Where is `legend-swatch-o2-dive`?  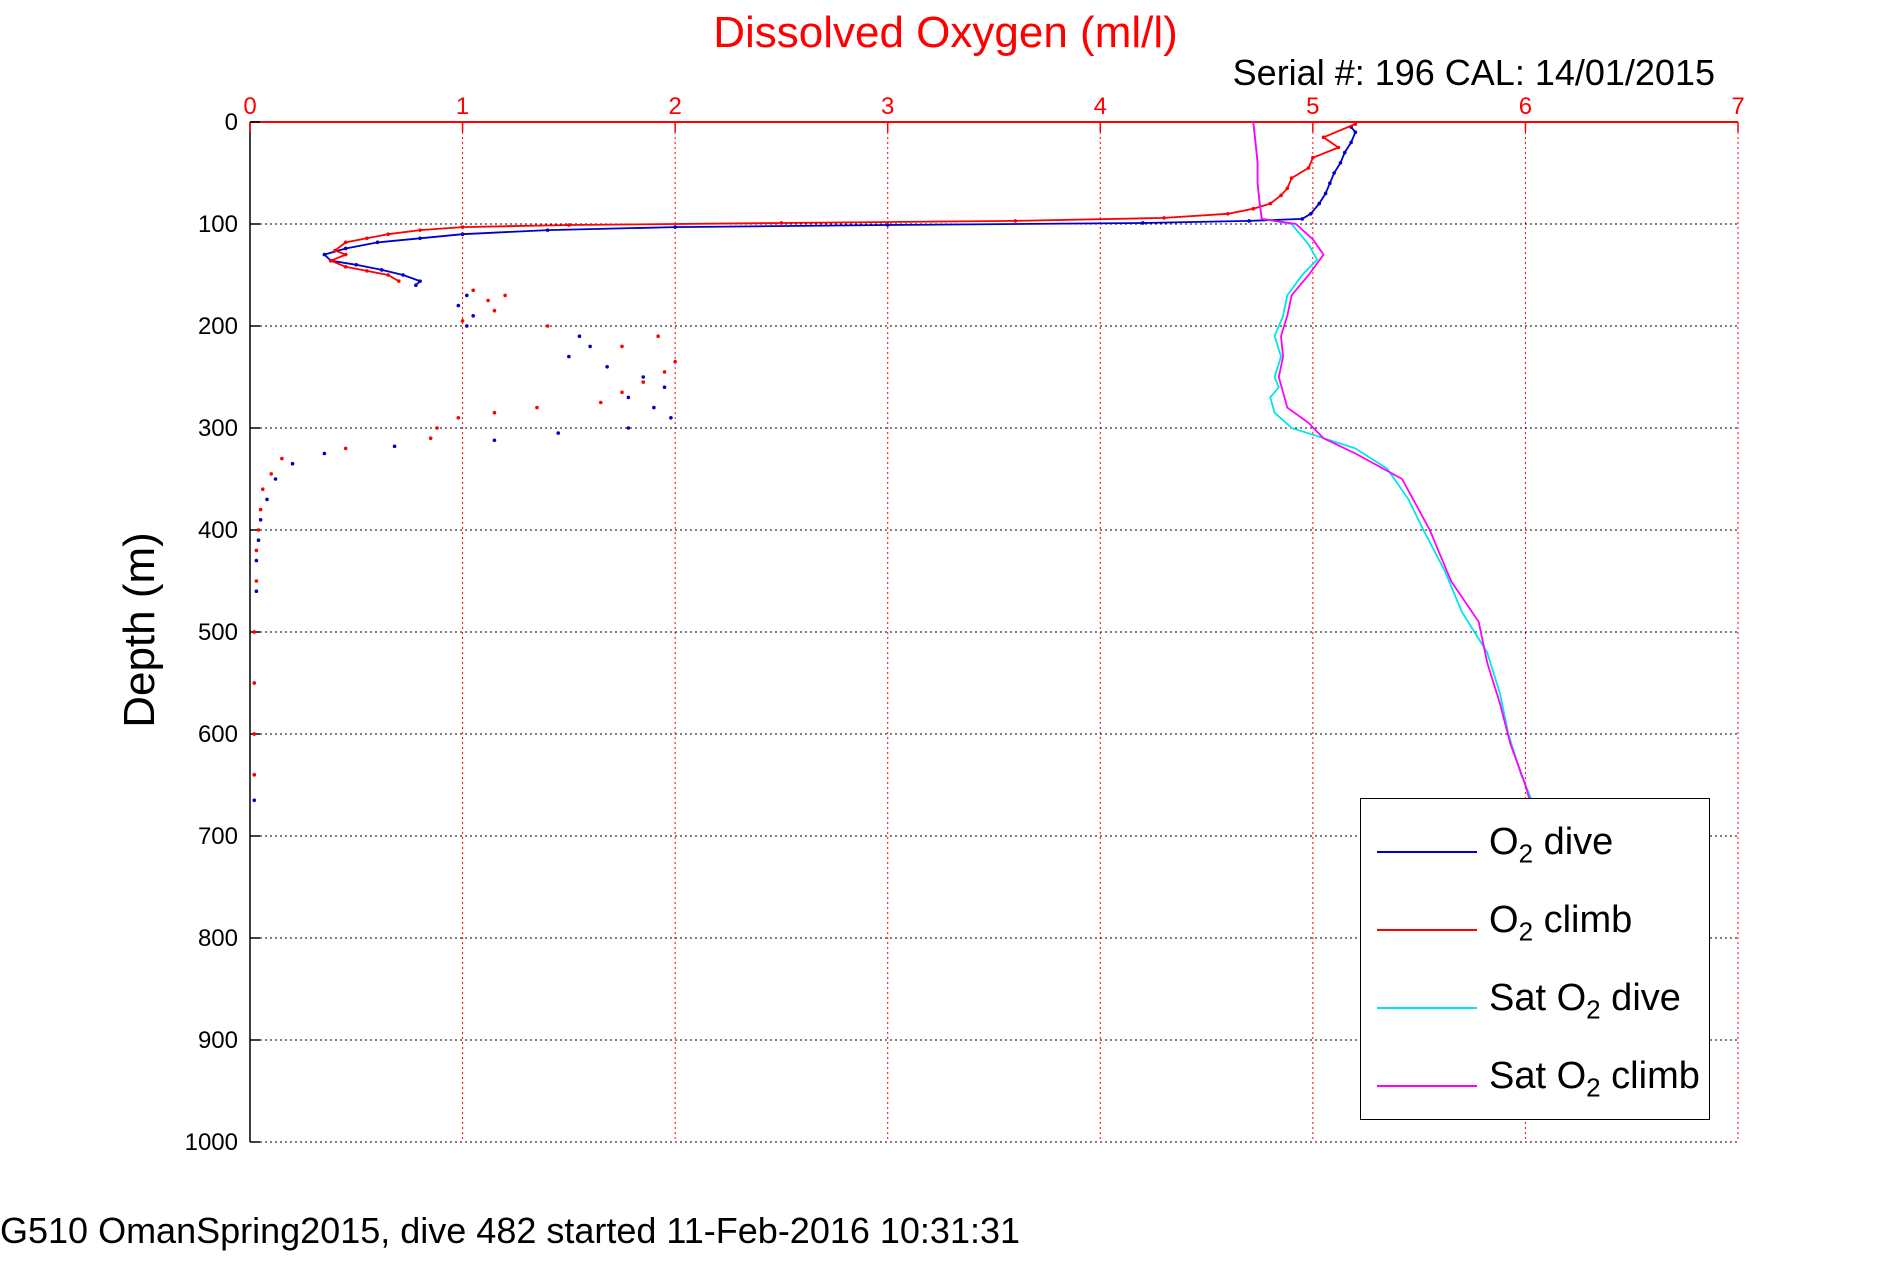
legend-swatch-o2-dive is located at coordinates (1427, 852).